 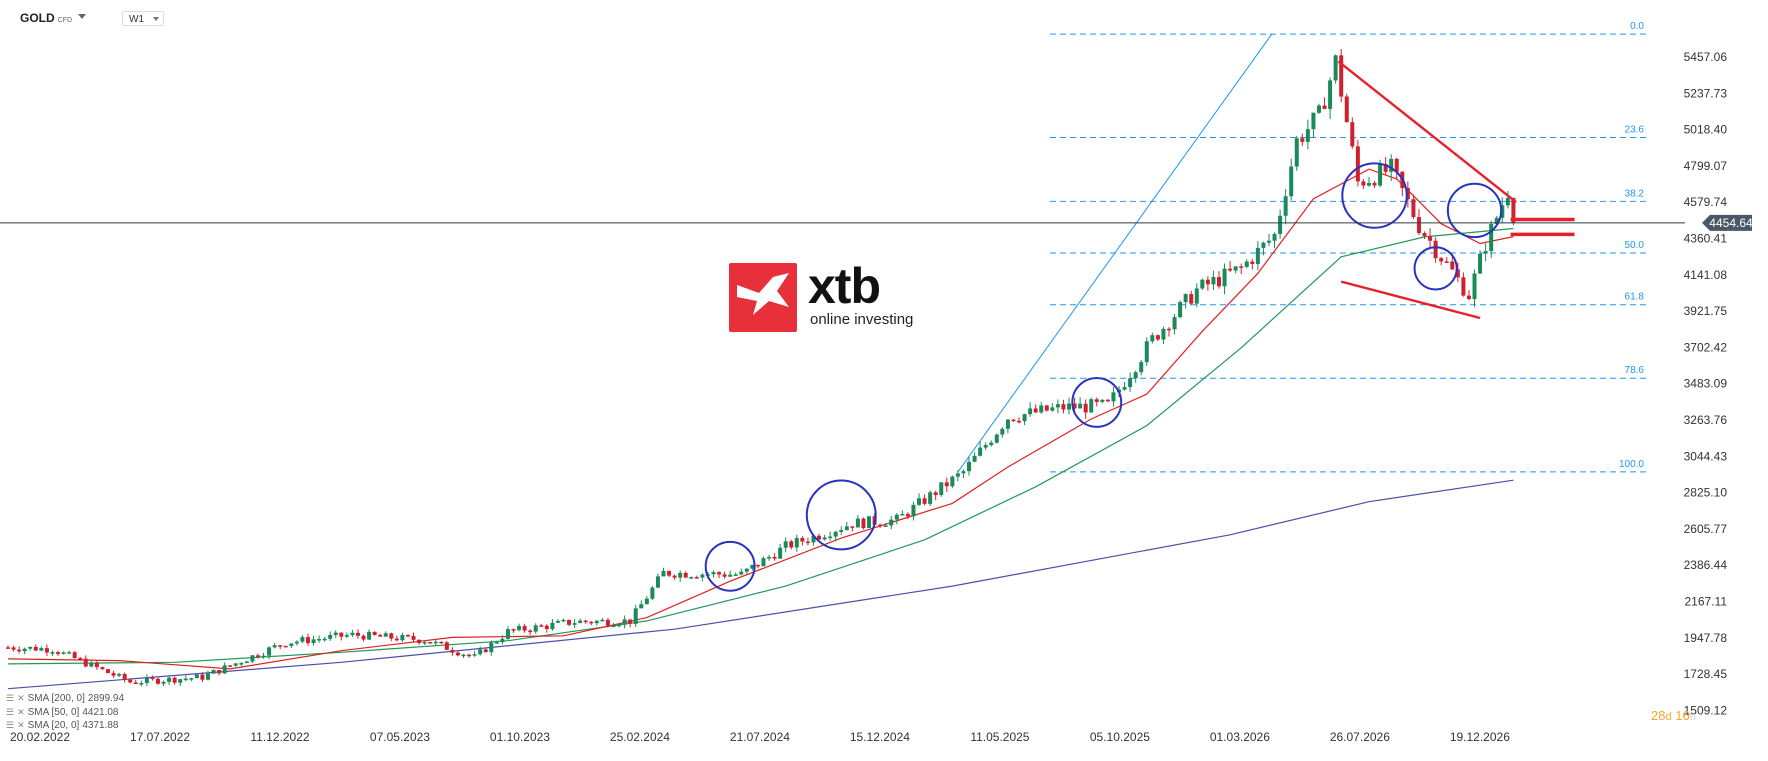 I want to click on legend-value: 2899.94, so click(x=106, y=698).